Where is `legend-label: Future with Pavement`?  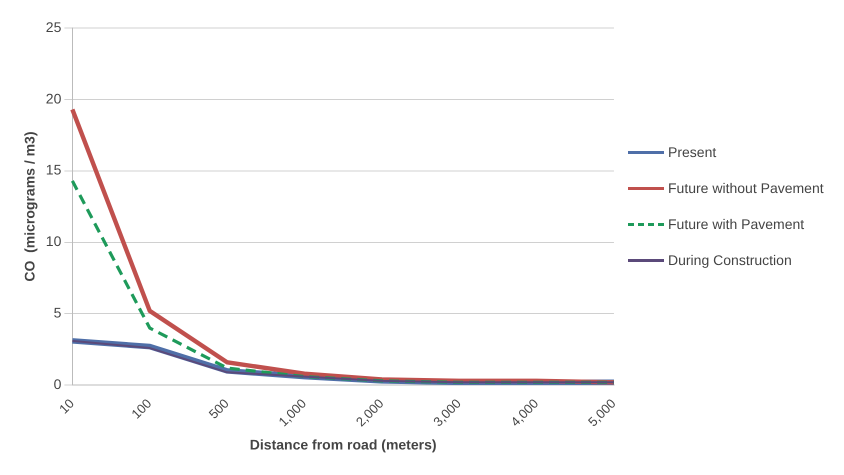 legend-label: Future with Pavement is located at coordinates (736, 223).